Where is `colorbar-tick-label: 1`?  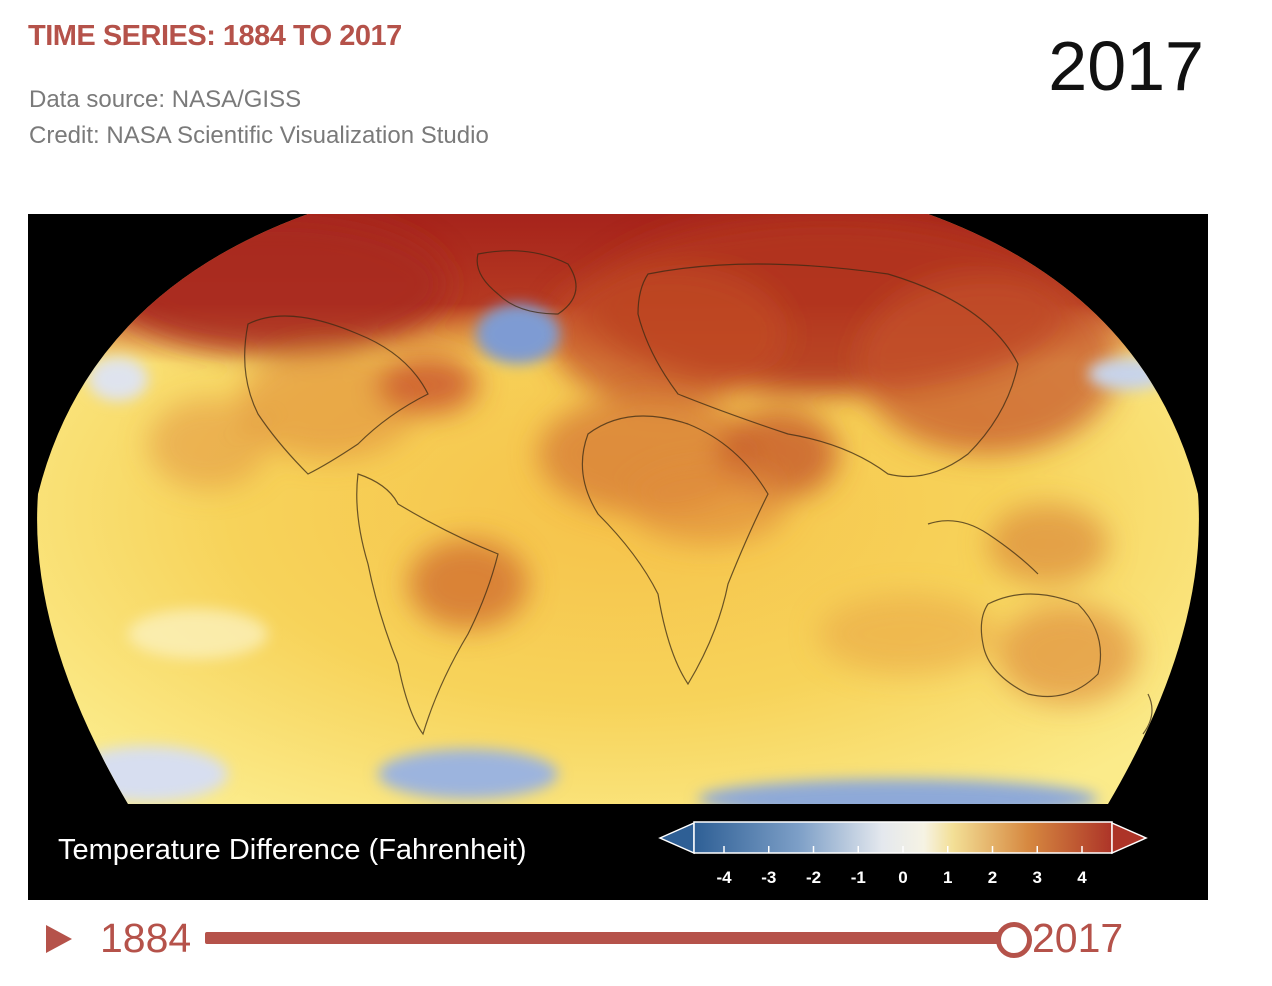 colorbar-tick-label: 1 is located at coordinates (948, 877).